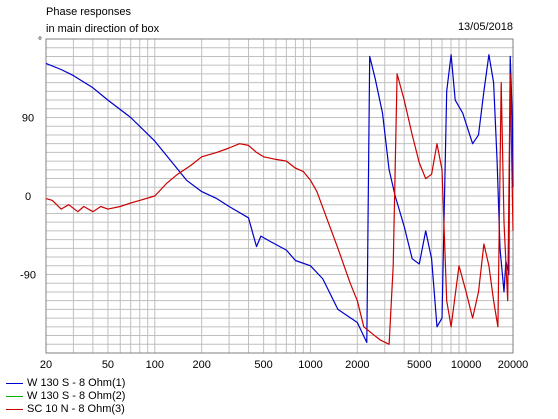  I want to click on x-tick-label: 5000, so click(419, 365).